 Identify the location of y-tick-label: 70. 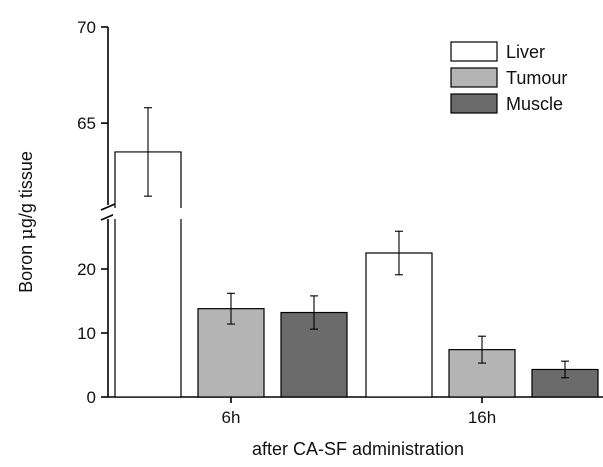
(86, 27).